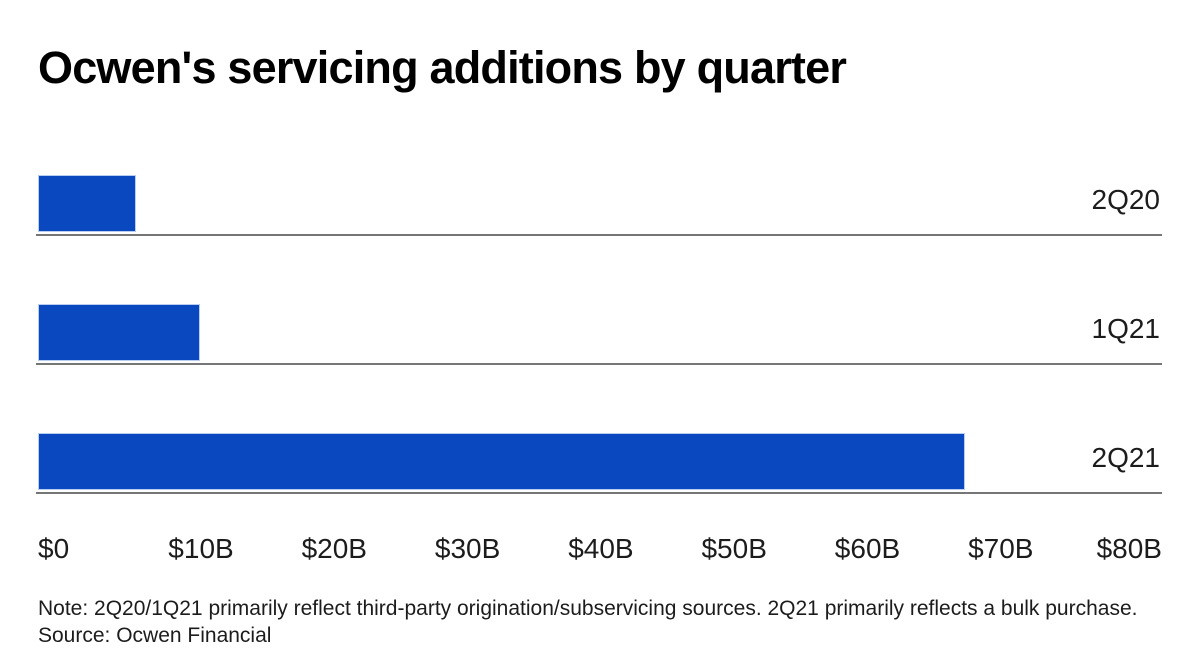 This screenshot has height=649, width=1200. Describe the element at coordinates (155, 635) in the screenshot. I see `source-text: Source: Ocwen Financial` at that location.